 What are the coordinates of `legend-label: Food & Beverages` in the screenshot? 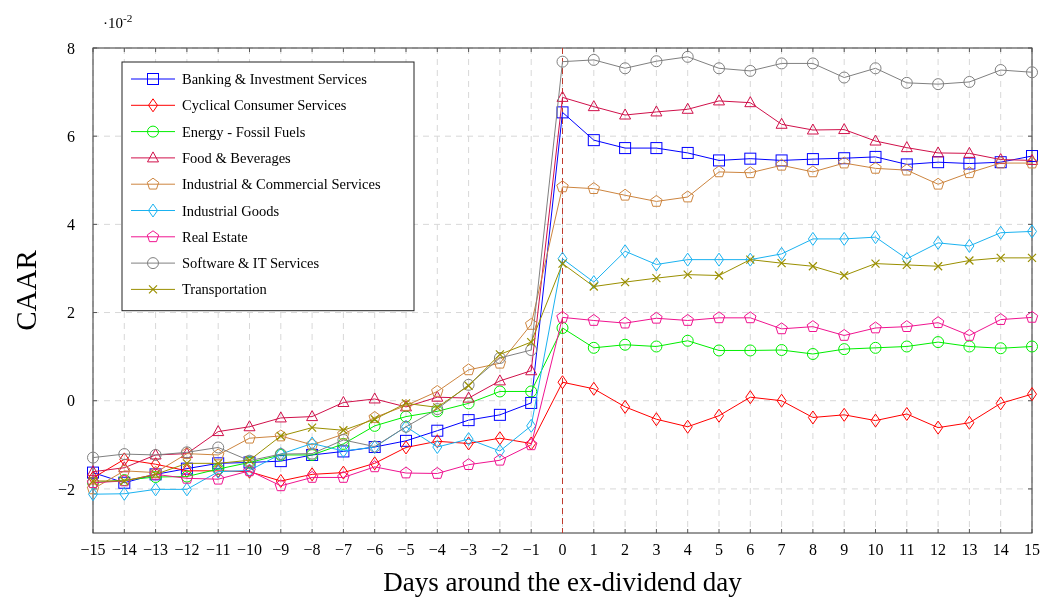 It's located at (237, 157).